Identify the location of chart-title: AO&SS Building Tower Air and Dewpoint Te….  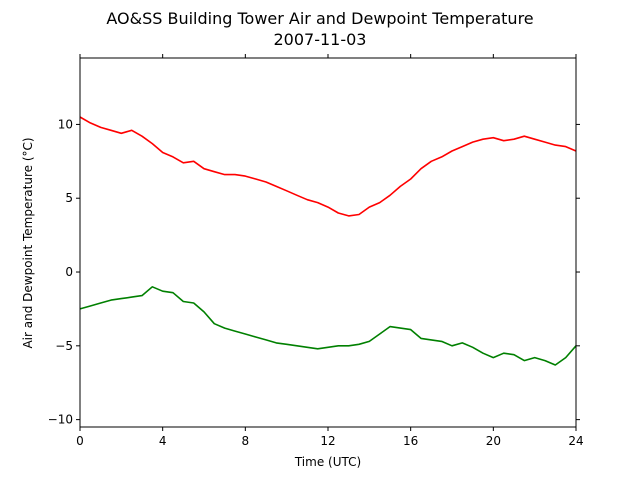
(319, 18).